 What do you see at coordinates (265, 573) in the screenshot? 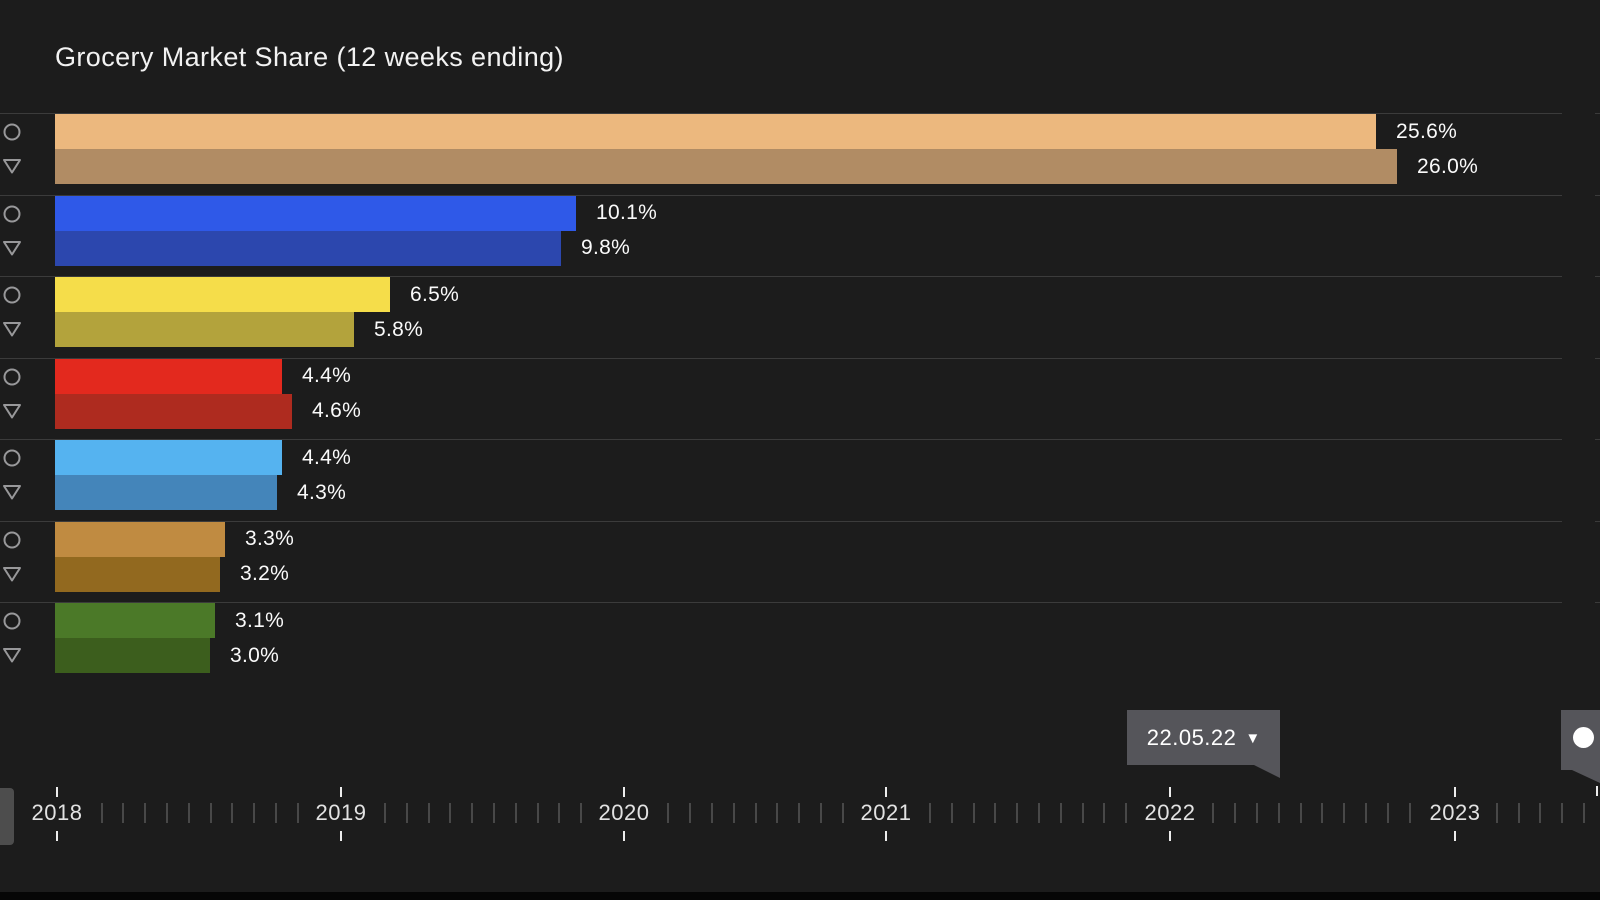
I see `bar-value-label: 3.2%` at bounding box center [265, 573].